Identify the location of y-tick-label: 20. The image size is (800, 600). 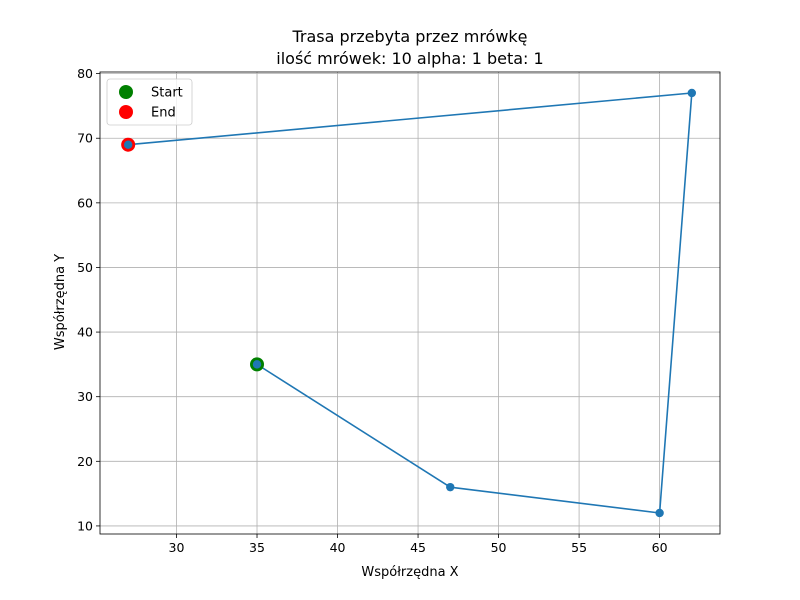
(85, 461).